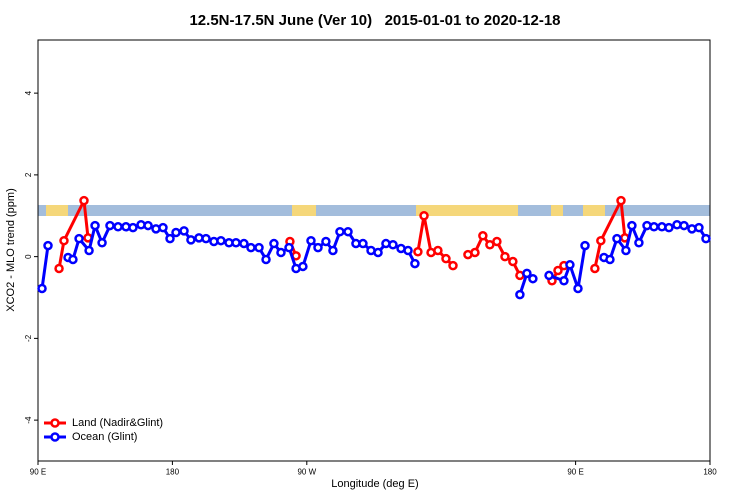  I want to click on ocean-strip, so click(374, 210).